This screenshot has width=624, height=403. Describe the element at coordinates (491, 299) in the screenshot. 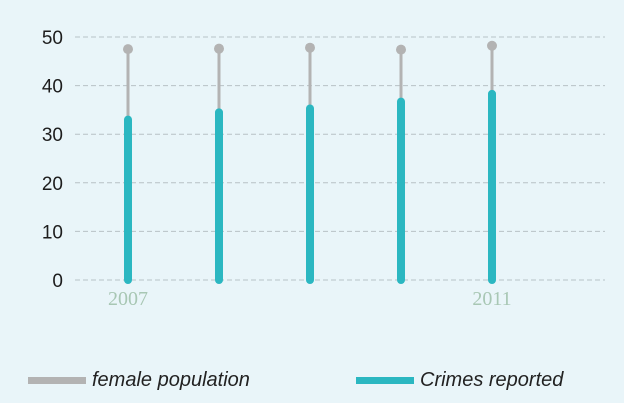

I see `x-tick-label: 2011` at that location.